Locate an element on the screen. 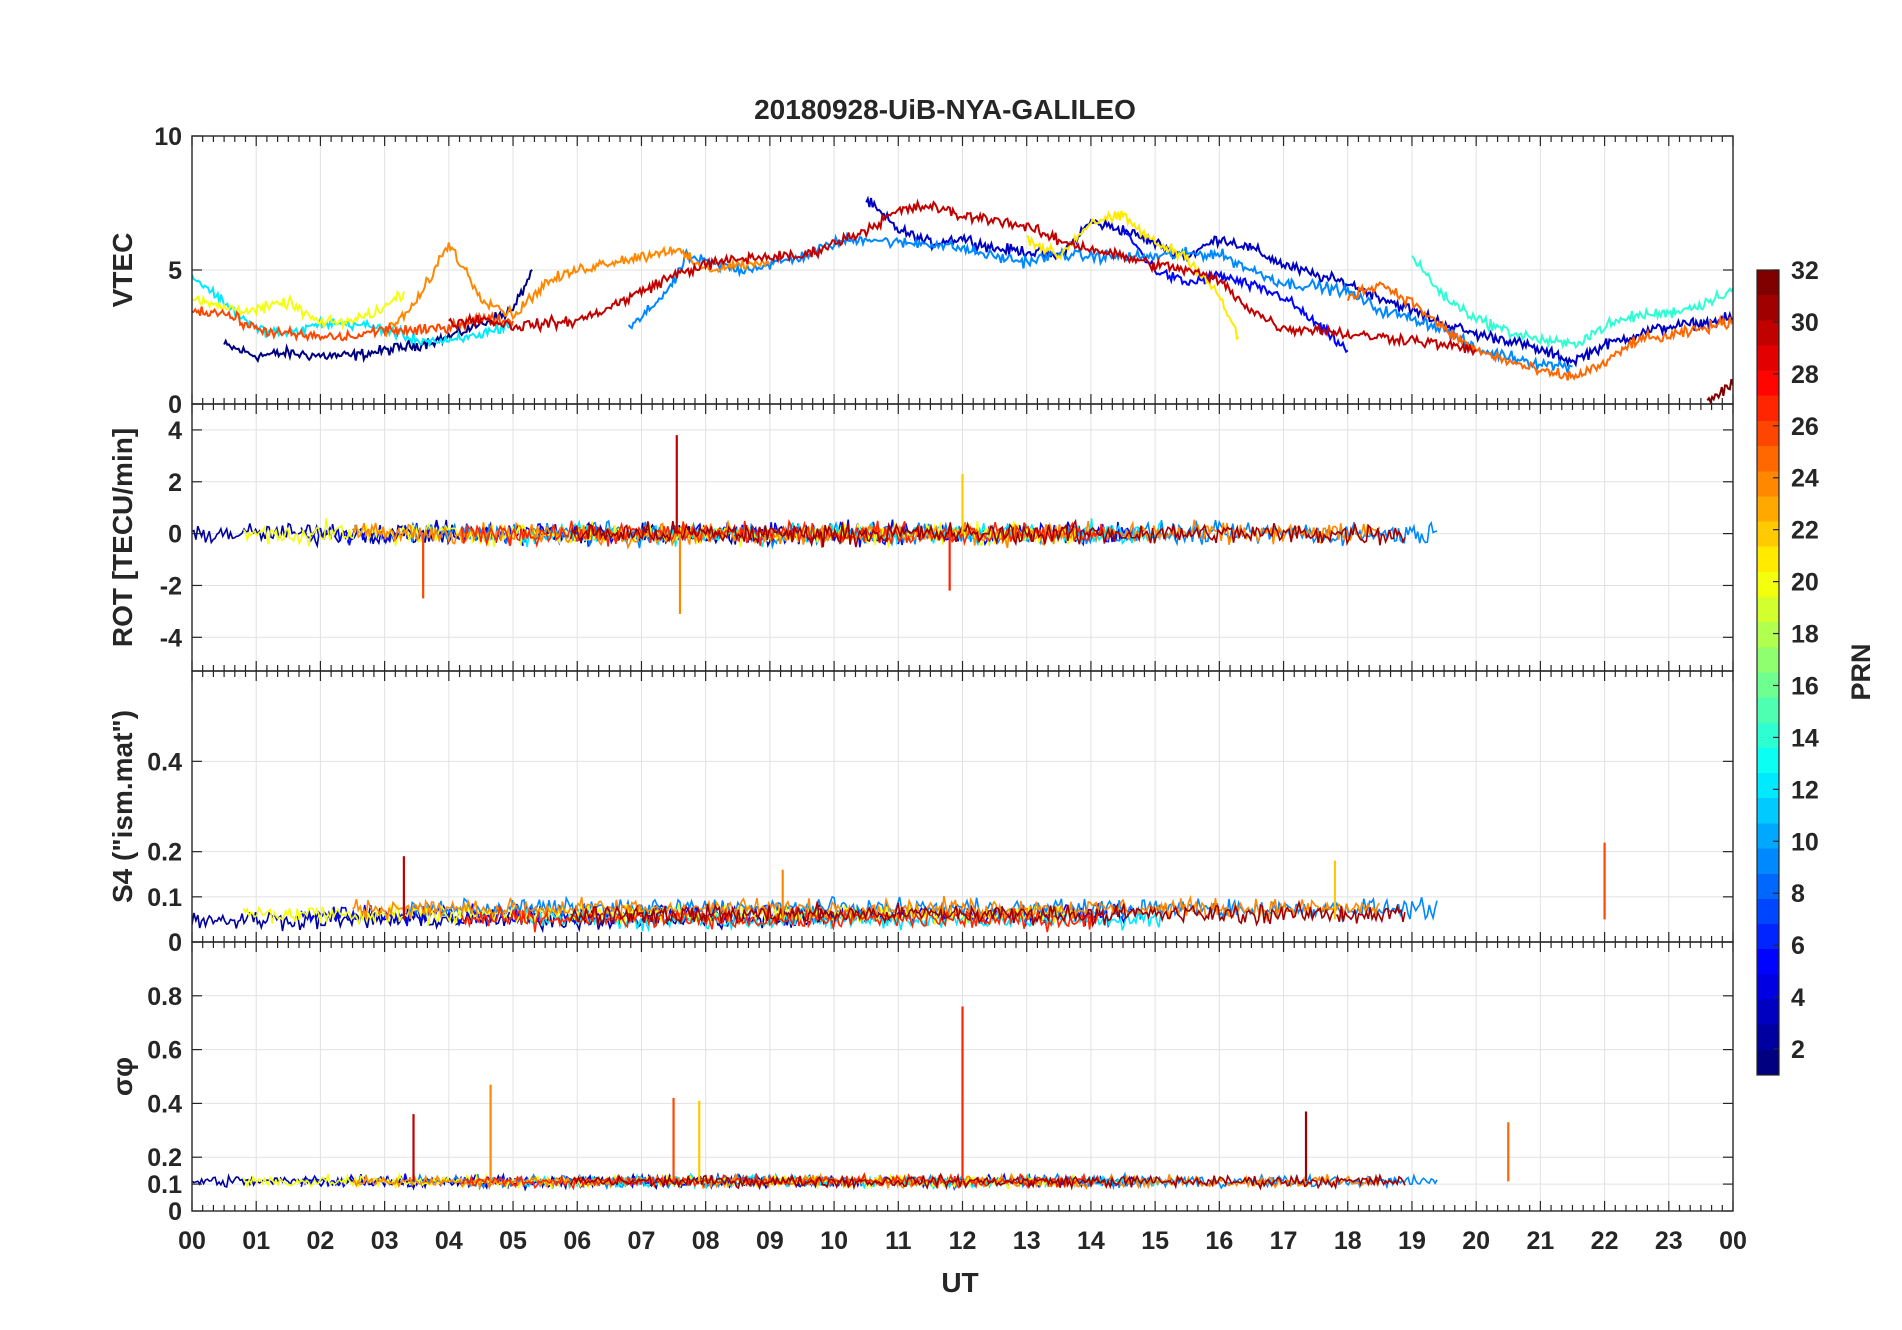  colorbar-tick-label: 6 is located at coordinates (1798, 946).